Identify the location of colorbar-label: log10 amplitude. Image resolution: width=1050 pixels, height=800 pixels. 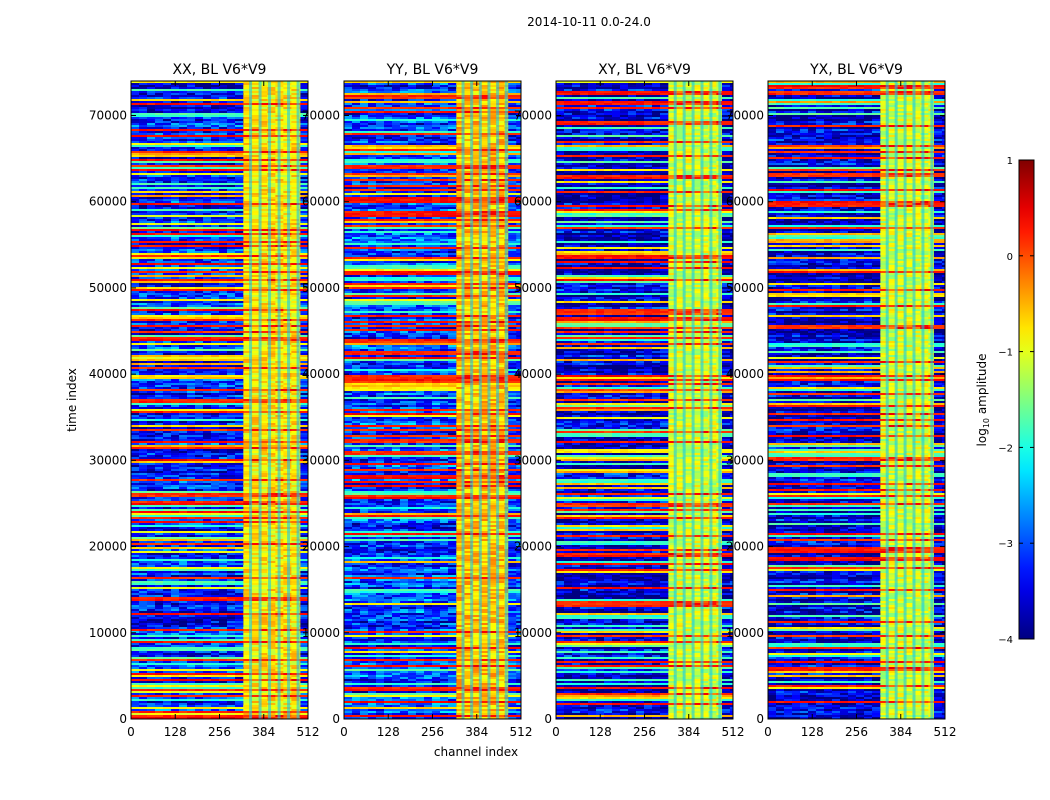
(983, 400).